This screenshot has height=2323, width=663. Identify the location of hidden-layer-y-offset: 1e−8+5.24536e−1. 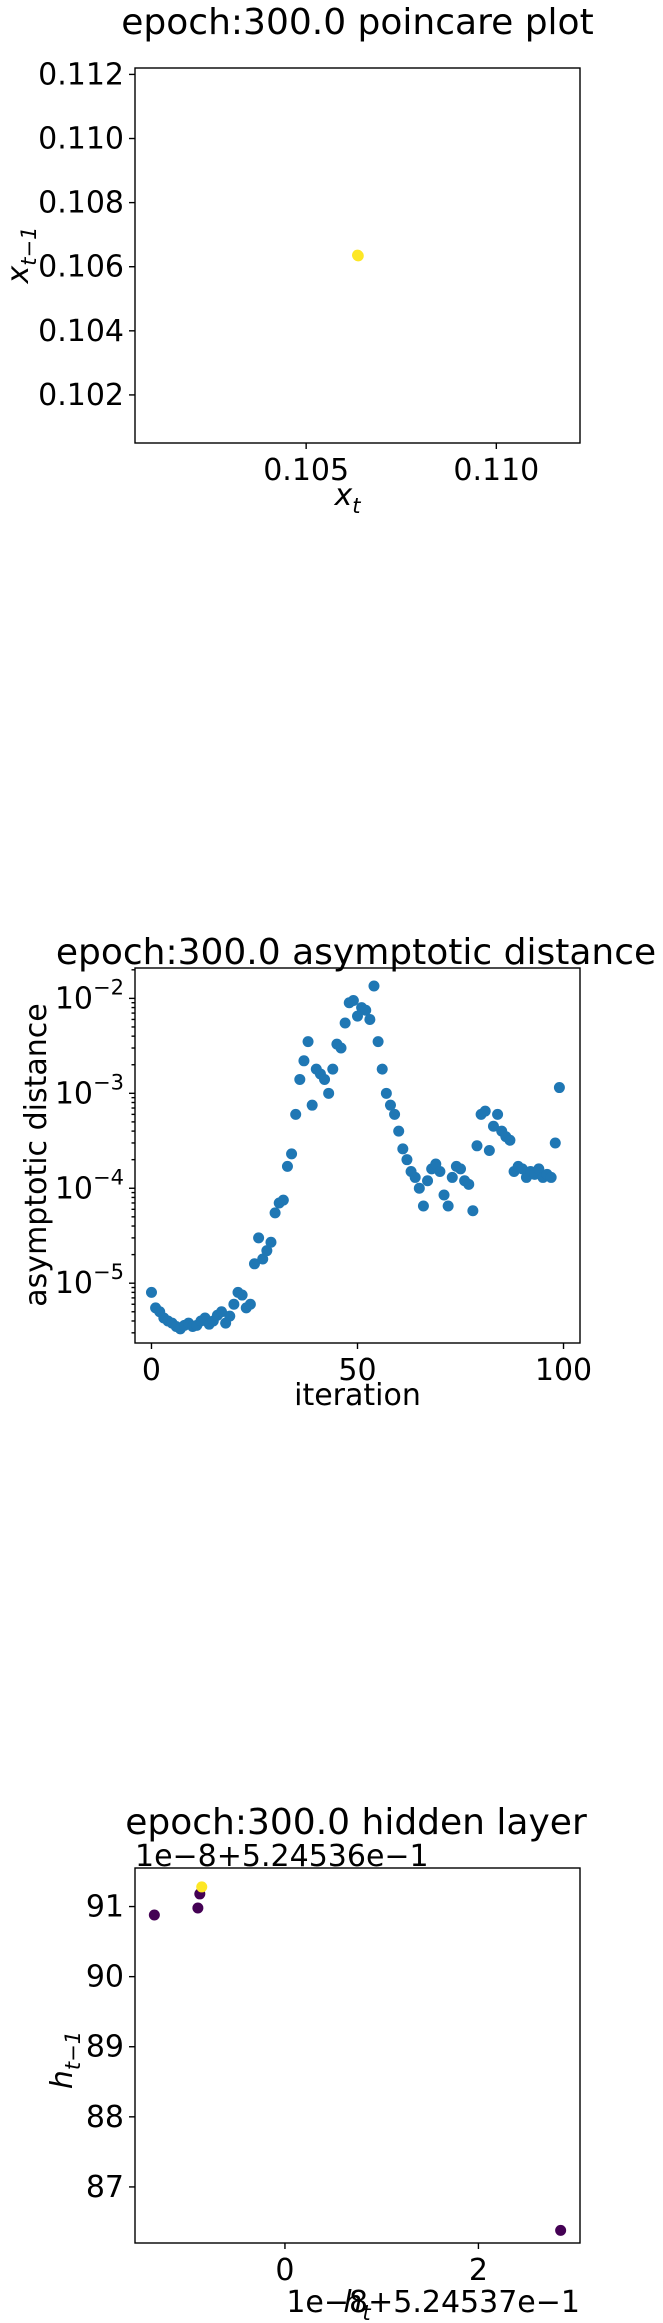
(282, 1856).